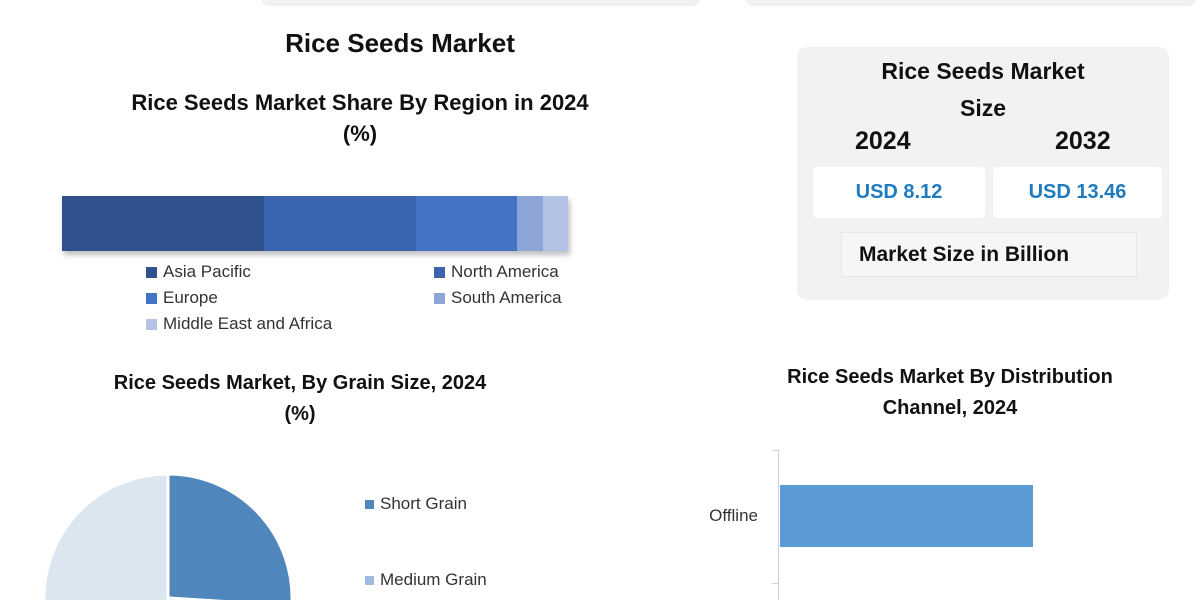  Describe the element at coordinates (400, 43) in the screenshot. I see `page-title: Rice Seeds Market` at that location.